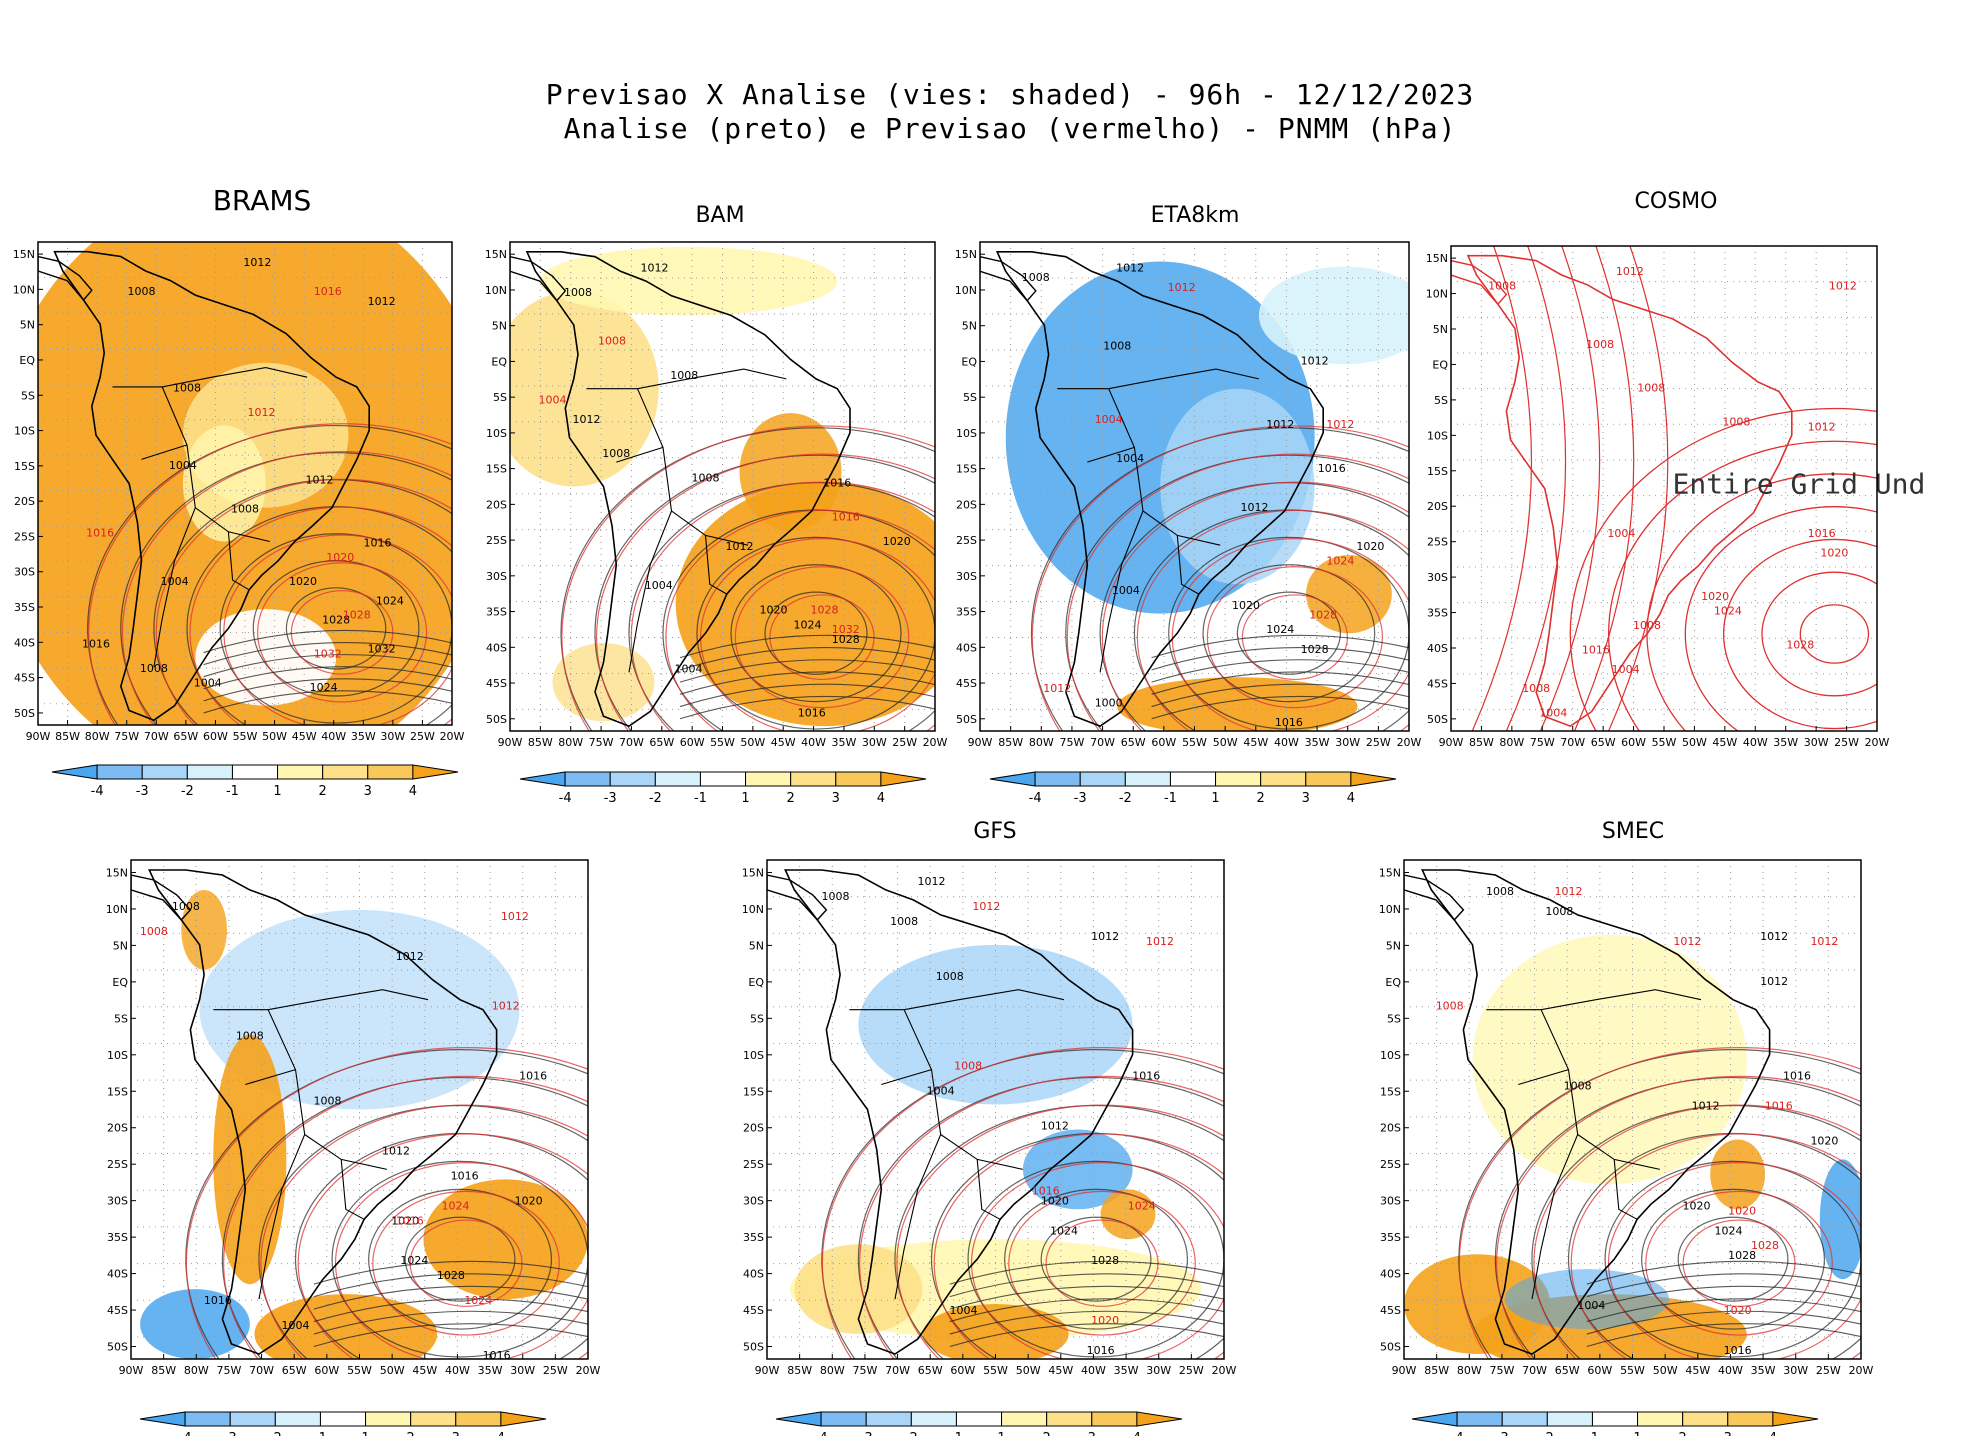 This screenshot has height=1436, width=1964. What do you see at coordinates (1828, 1370) in the screenshot?
I see `lon-tick-label: 25W` at bounding box center [1828, 1370].